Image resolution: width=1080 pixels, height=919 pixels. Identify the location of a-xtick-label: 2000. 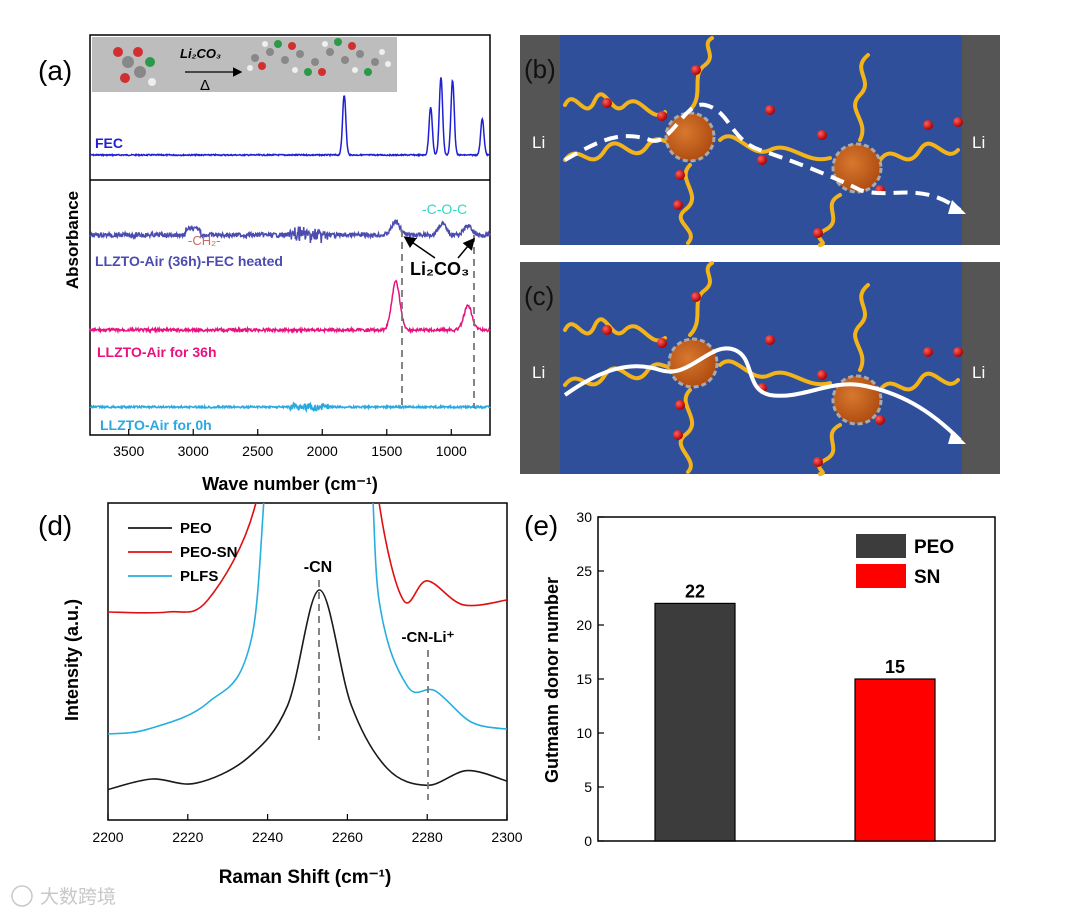
(322, 451).